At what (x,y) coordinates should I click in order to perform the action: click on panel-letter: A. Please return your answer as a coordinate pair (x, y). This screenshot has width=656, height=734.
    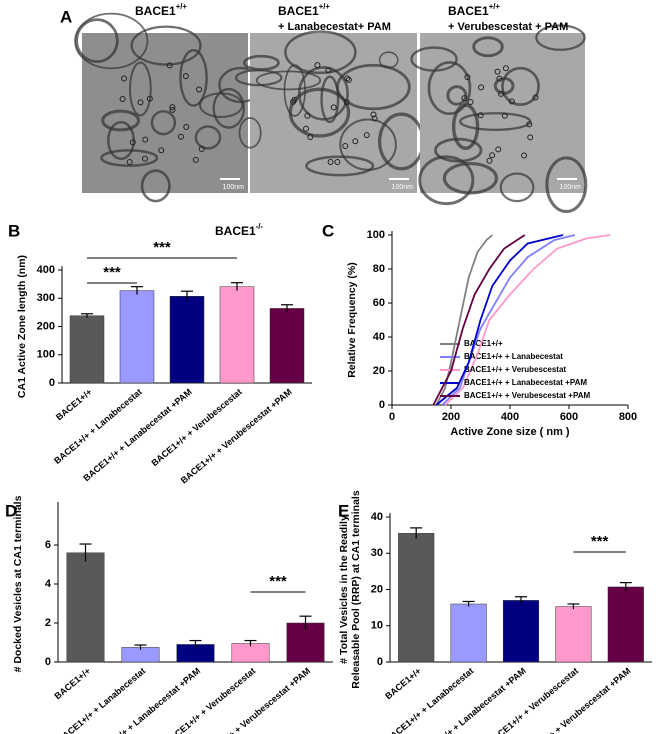
    Looking at the image, I should click on (66, 16).